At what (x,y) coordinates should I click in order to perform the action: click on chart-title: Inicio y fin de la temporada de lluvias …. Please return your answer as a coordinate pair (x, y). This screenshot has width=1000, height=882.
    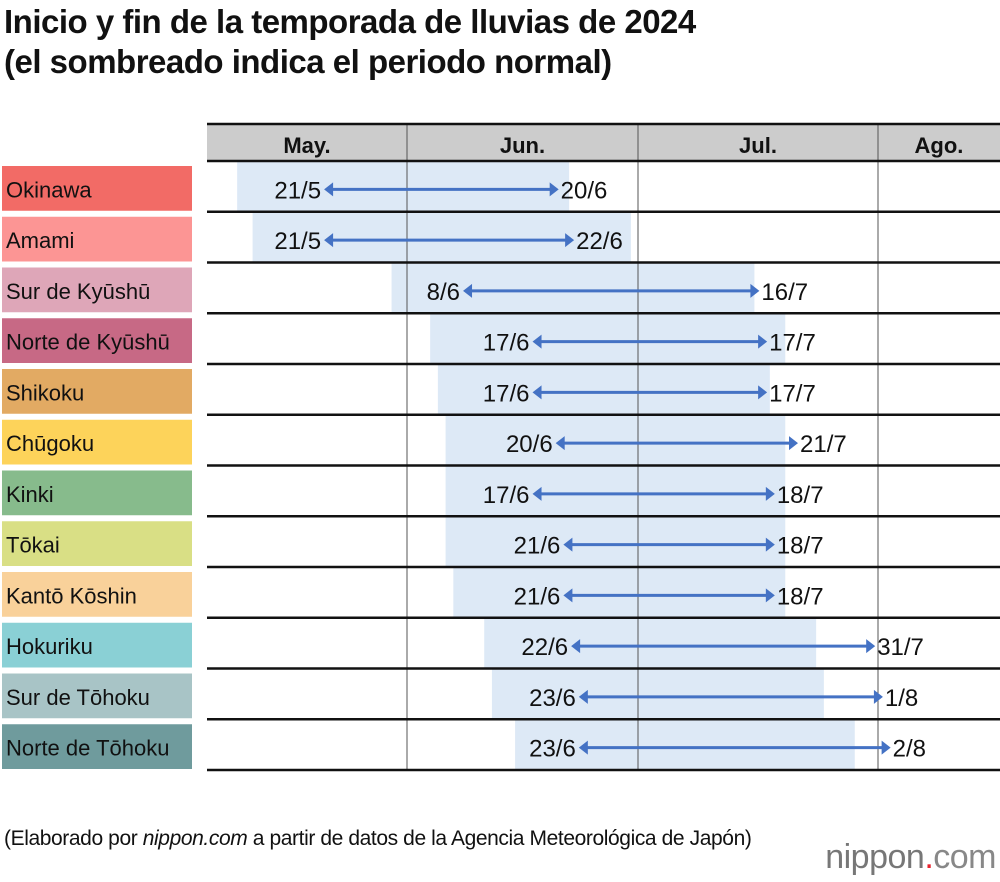
    Looking at the image, I should click on (350, 42).